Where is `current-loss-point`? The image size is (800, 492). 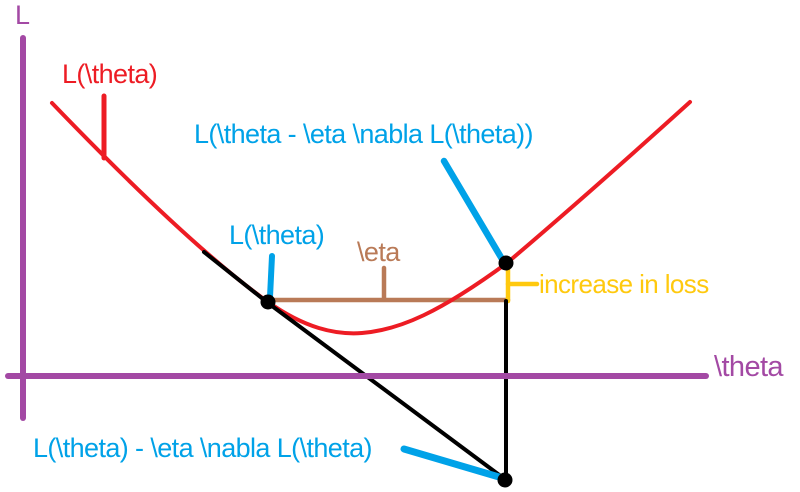 current-loss-point is located at coordinates (268, 302).